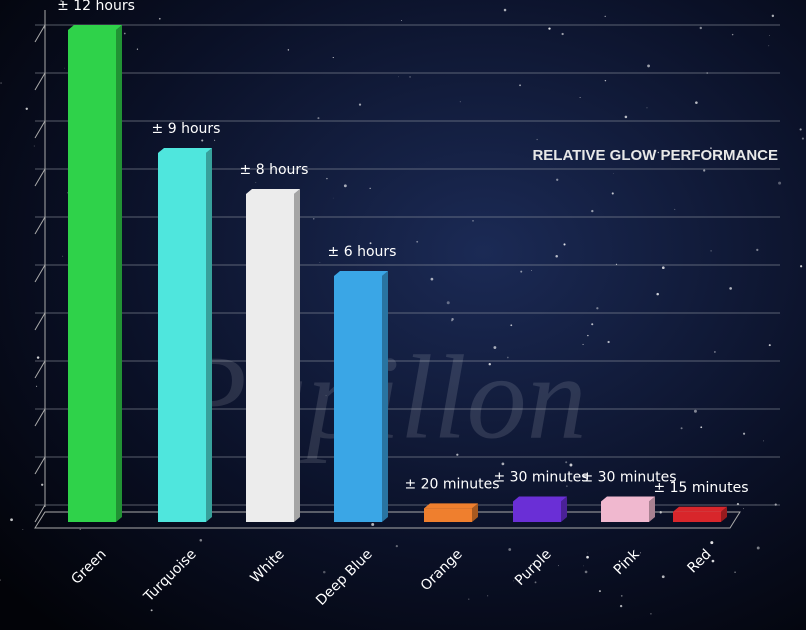 This screenshot has width=806, height=630. I want to click on value-label: ± 12 hours, so click(96, 7).